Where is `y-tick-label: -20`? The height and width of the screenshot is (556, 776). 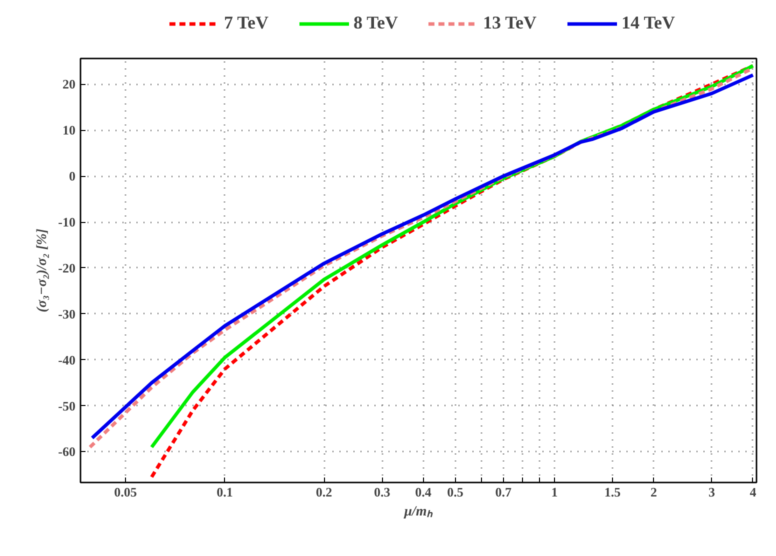
y-tick-label: -20 is located at coordinates (67, 268).